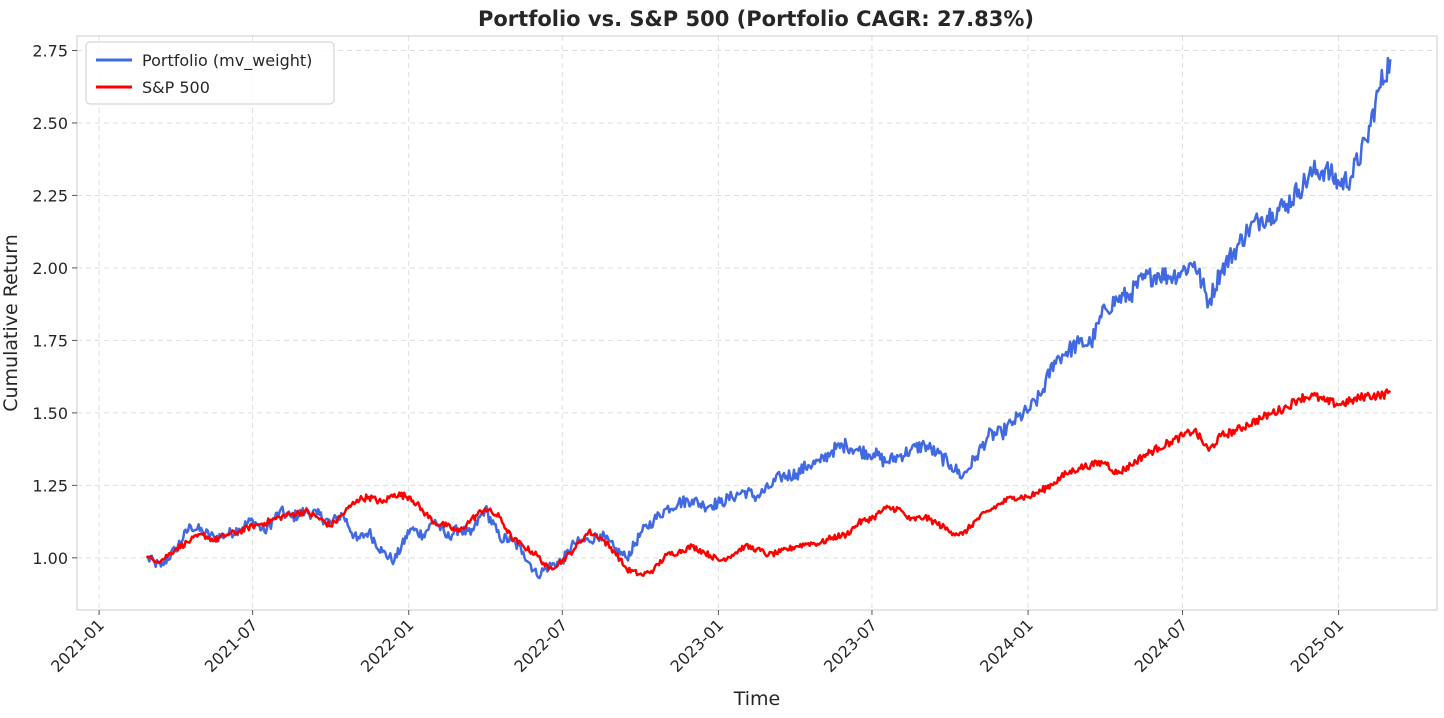 The image size is (1444, 718). Describe the element at coordinates (50, 268) in the screenshot. I see `y-tick-label: 2.00` at that location.